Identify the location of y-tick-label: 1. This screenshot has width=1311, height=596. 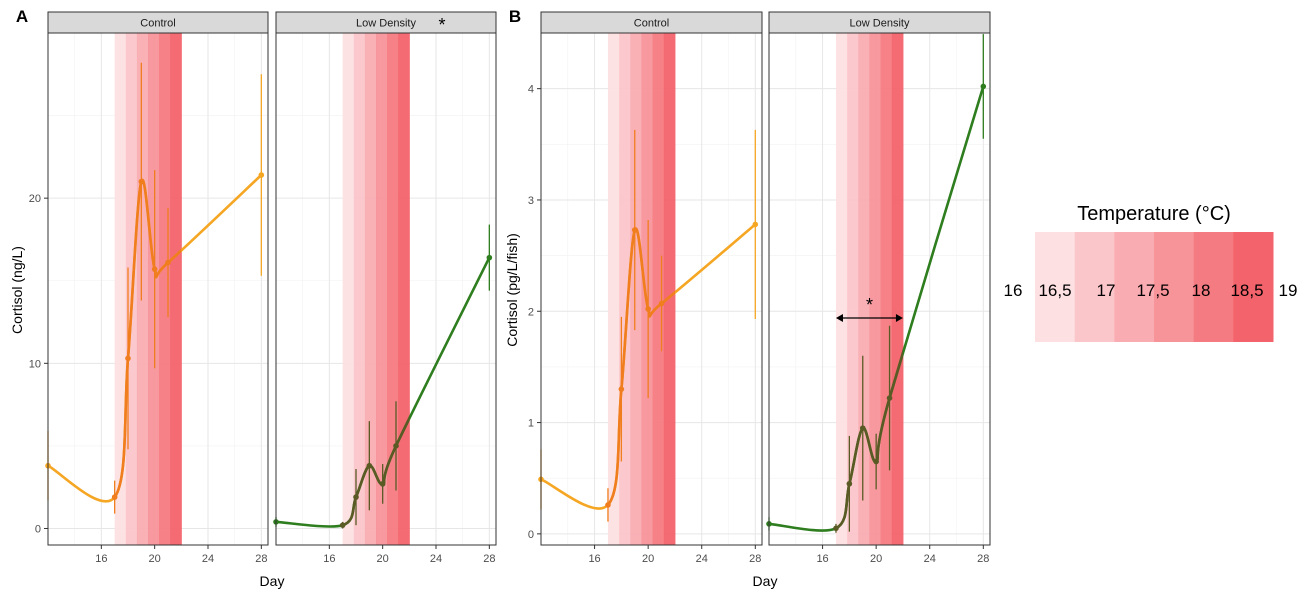
(531, 424).